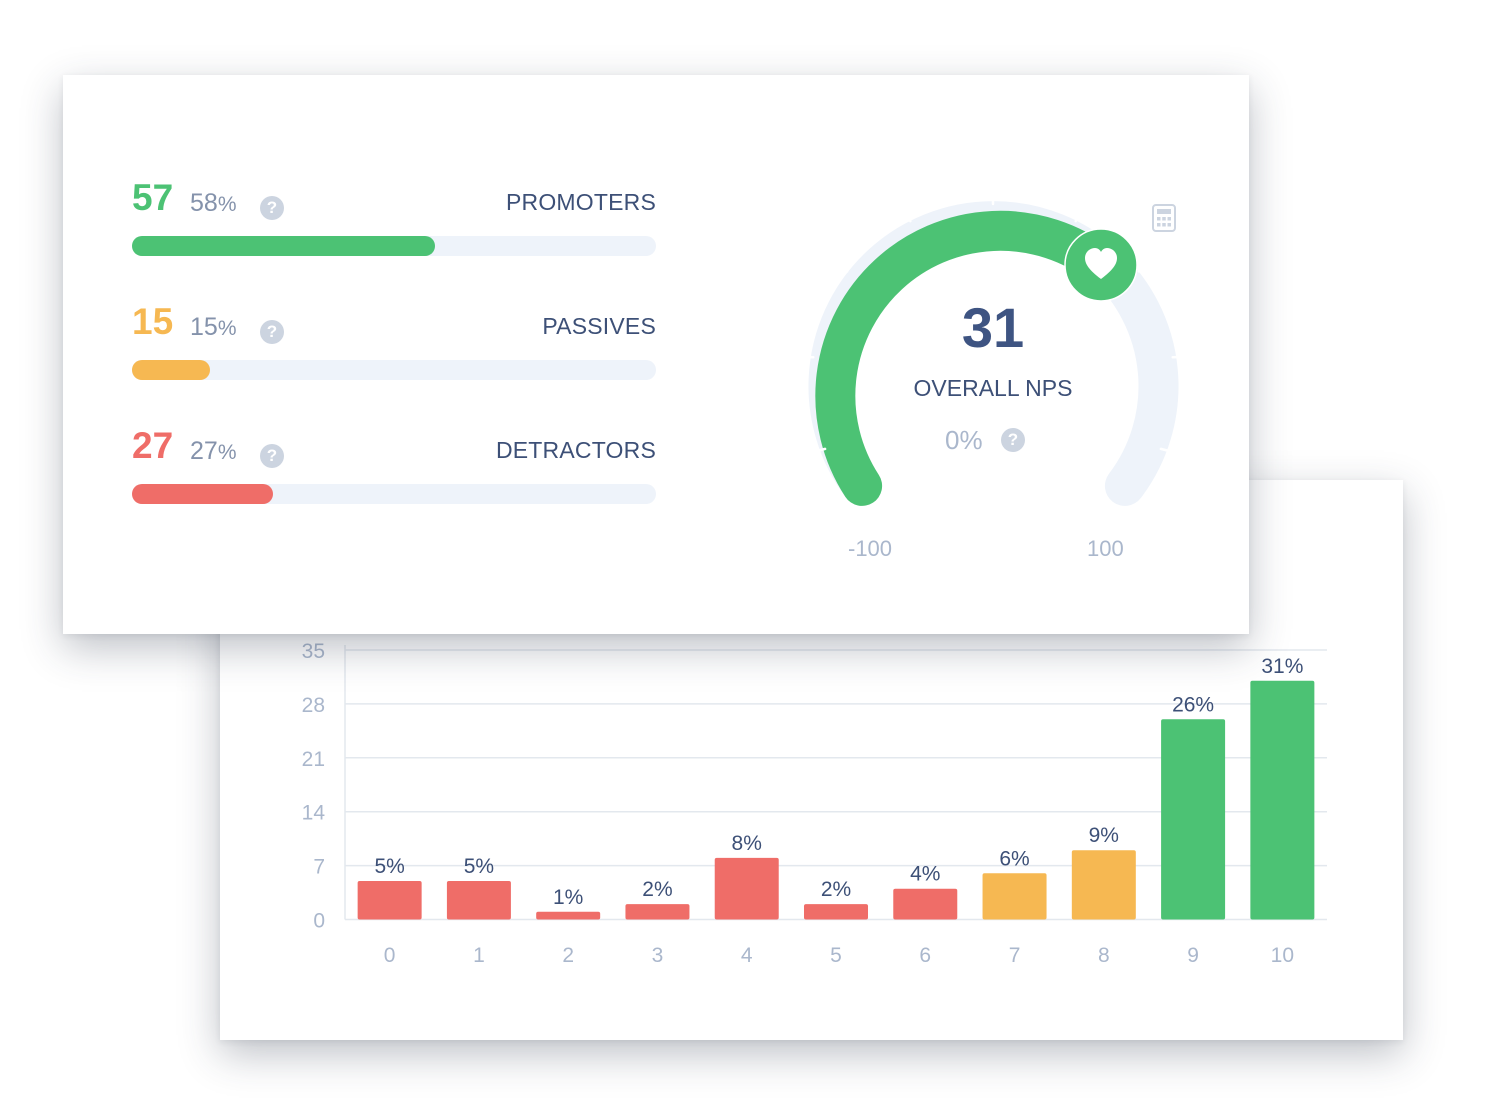 The height and width of the screenshot is (1115, 1490). I want to click on promoters-label: PROMOTERS, so click(580, 202).